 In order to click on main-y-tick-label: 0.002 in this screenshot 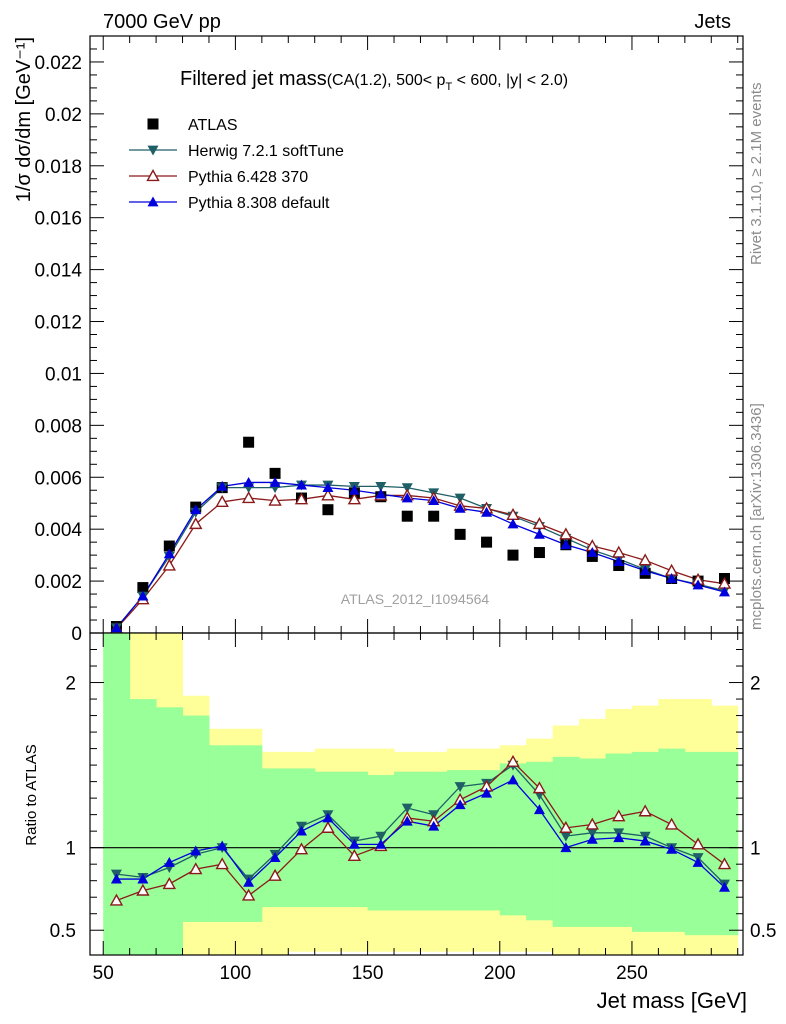, I will do `click(58, 582)`.